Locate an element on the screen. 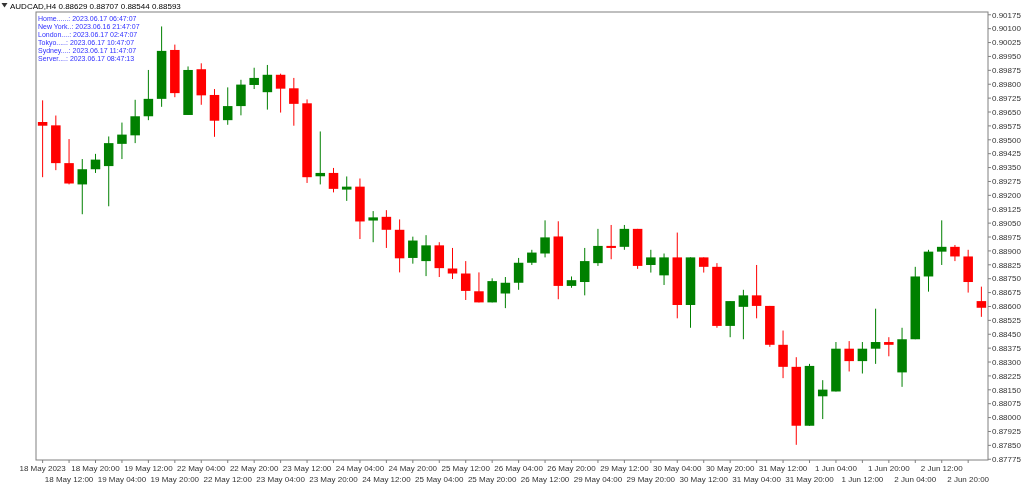  y-tick-label: 0.88675 is located at coordinates (1007, 293).